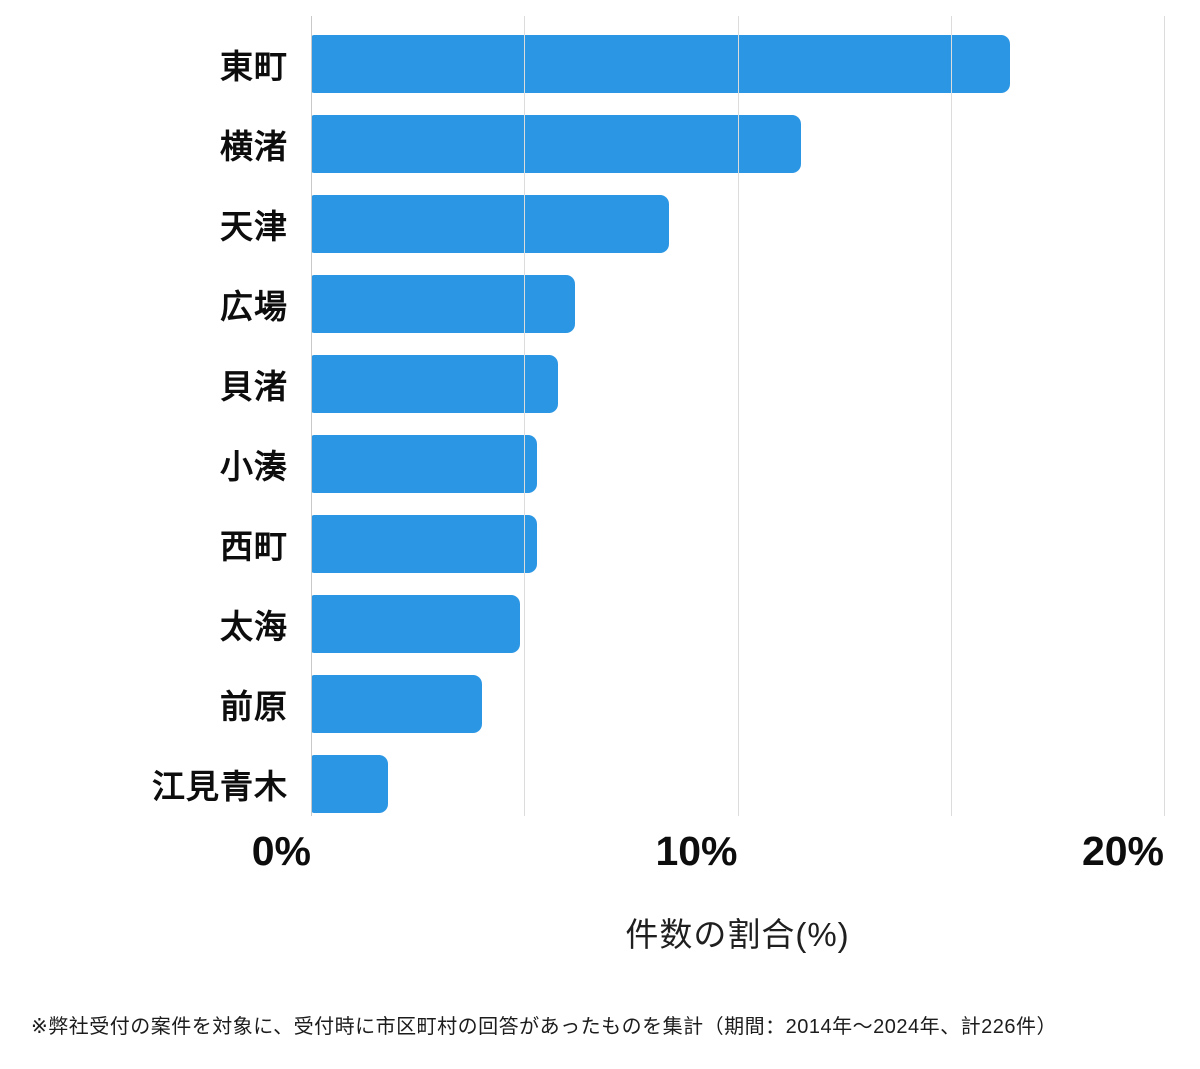 The height and width of the screenshot is (1069, 1200). What do you see at coordinates (254, 706) in the screenshot?
I see `category-label: 前原` at bounding box center [254, 706].